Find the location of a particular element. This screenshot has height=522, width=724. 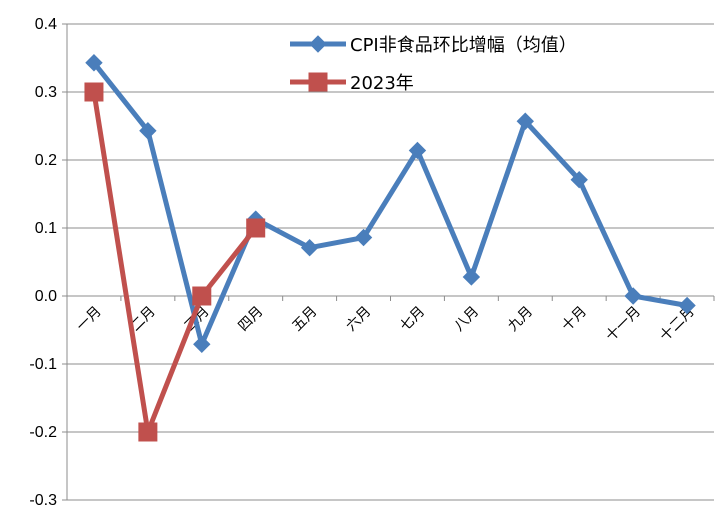

legend-label: 2023年 is located at coordinates (382, 83).